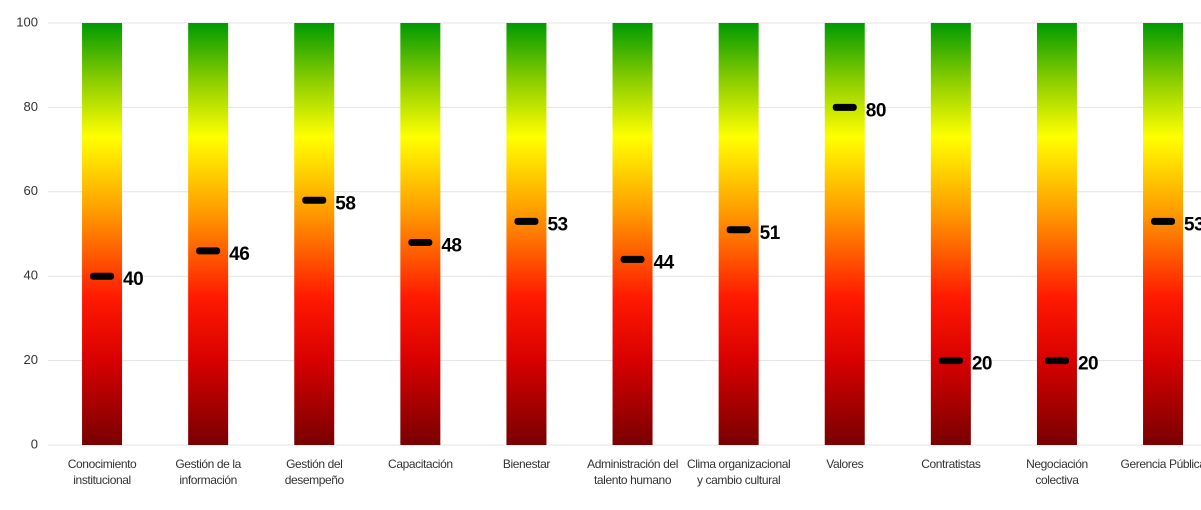  What do you see at coordinates (133, 279) in the screenshot?
I see `value-label: 40` at bounding box center [133, 279].